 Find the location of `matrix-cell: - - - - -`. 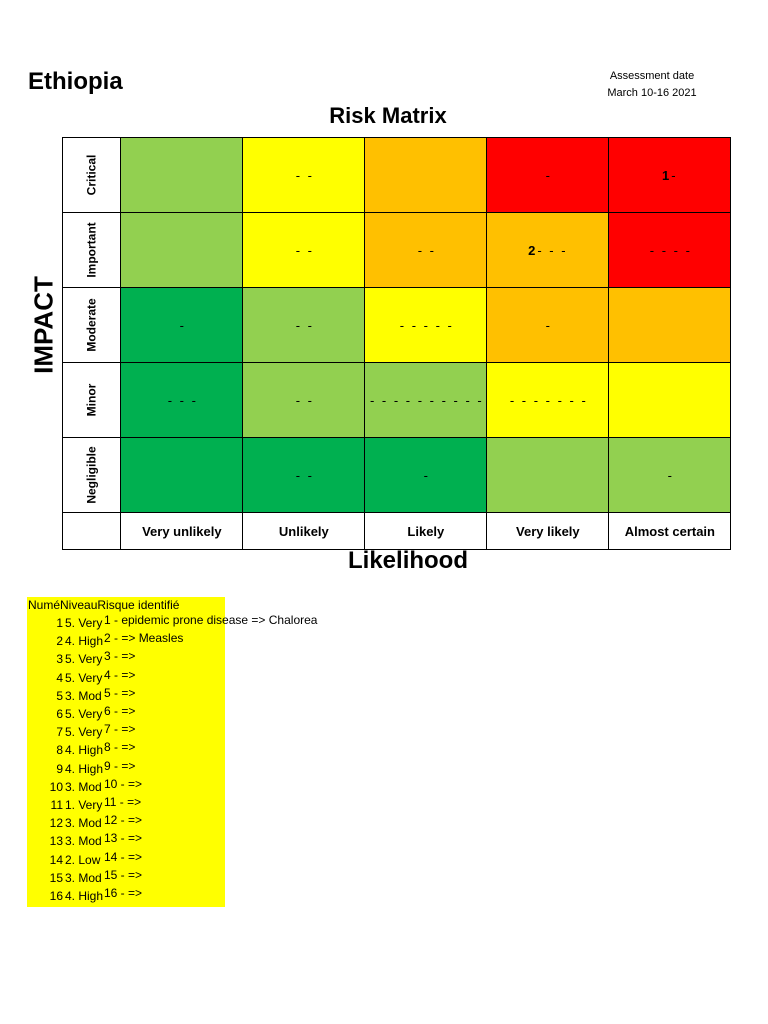

matrix-cell: - - - - - is located at coordinates (426, 325).